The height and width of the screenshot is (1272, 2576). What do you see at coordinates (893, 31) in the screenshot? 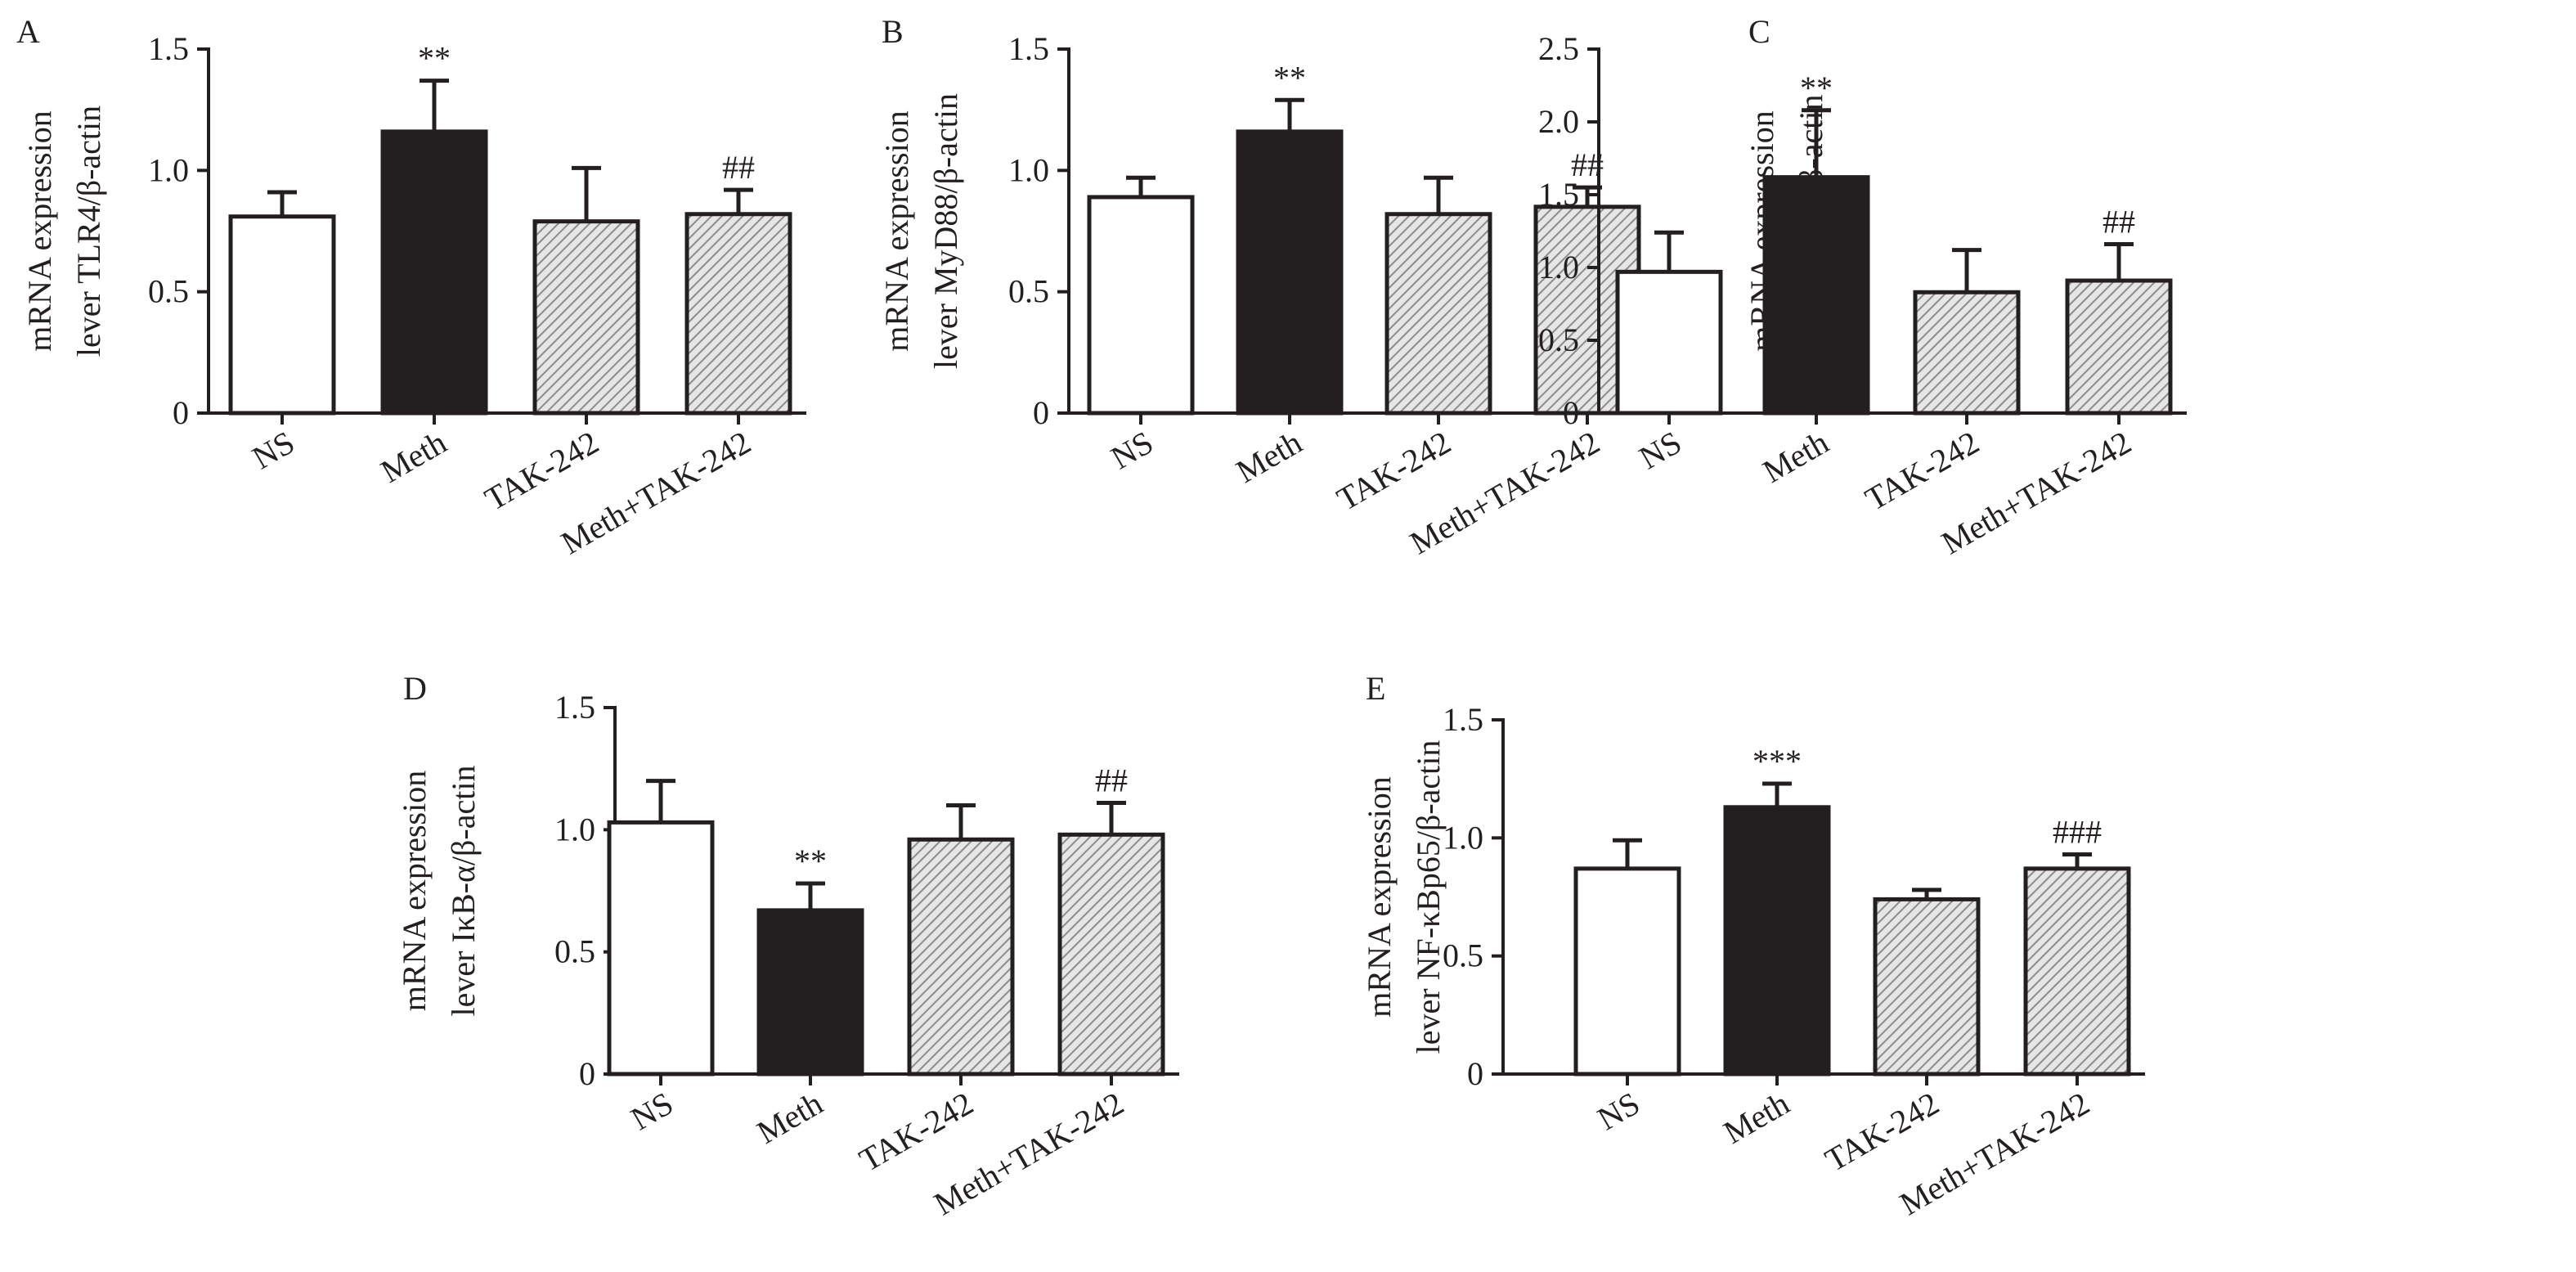
I see `panel-letter: B` at bounding box center [893, 31].